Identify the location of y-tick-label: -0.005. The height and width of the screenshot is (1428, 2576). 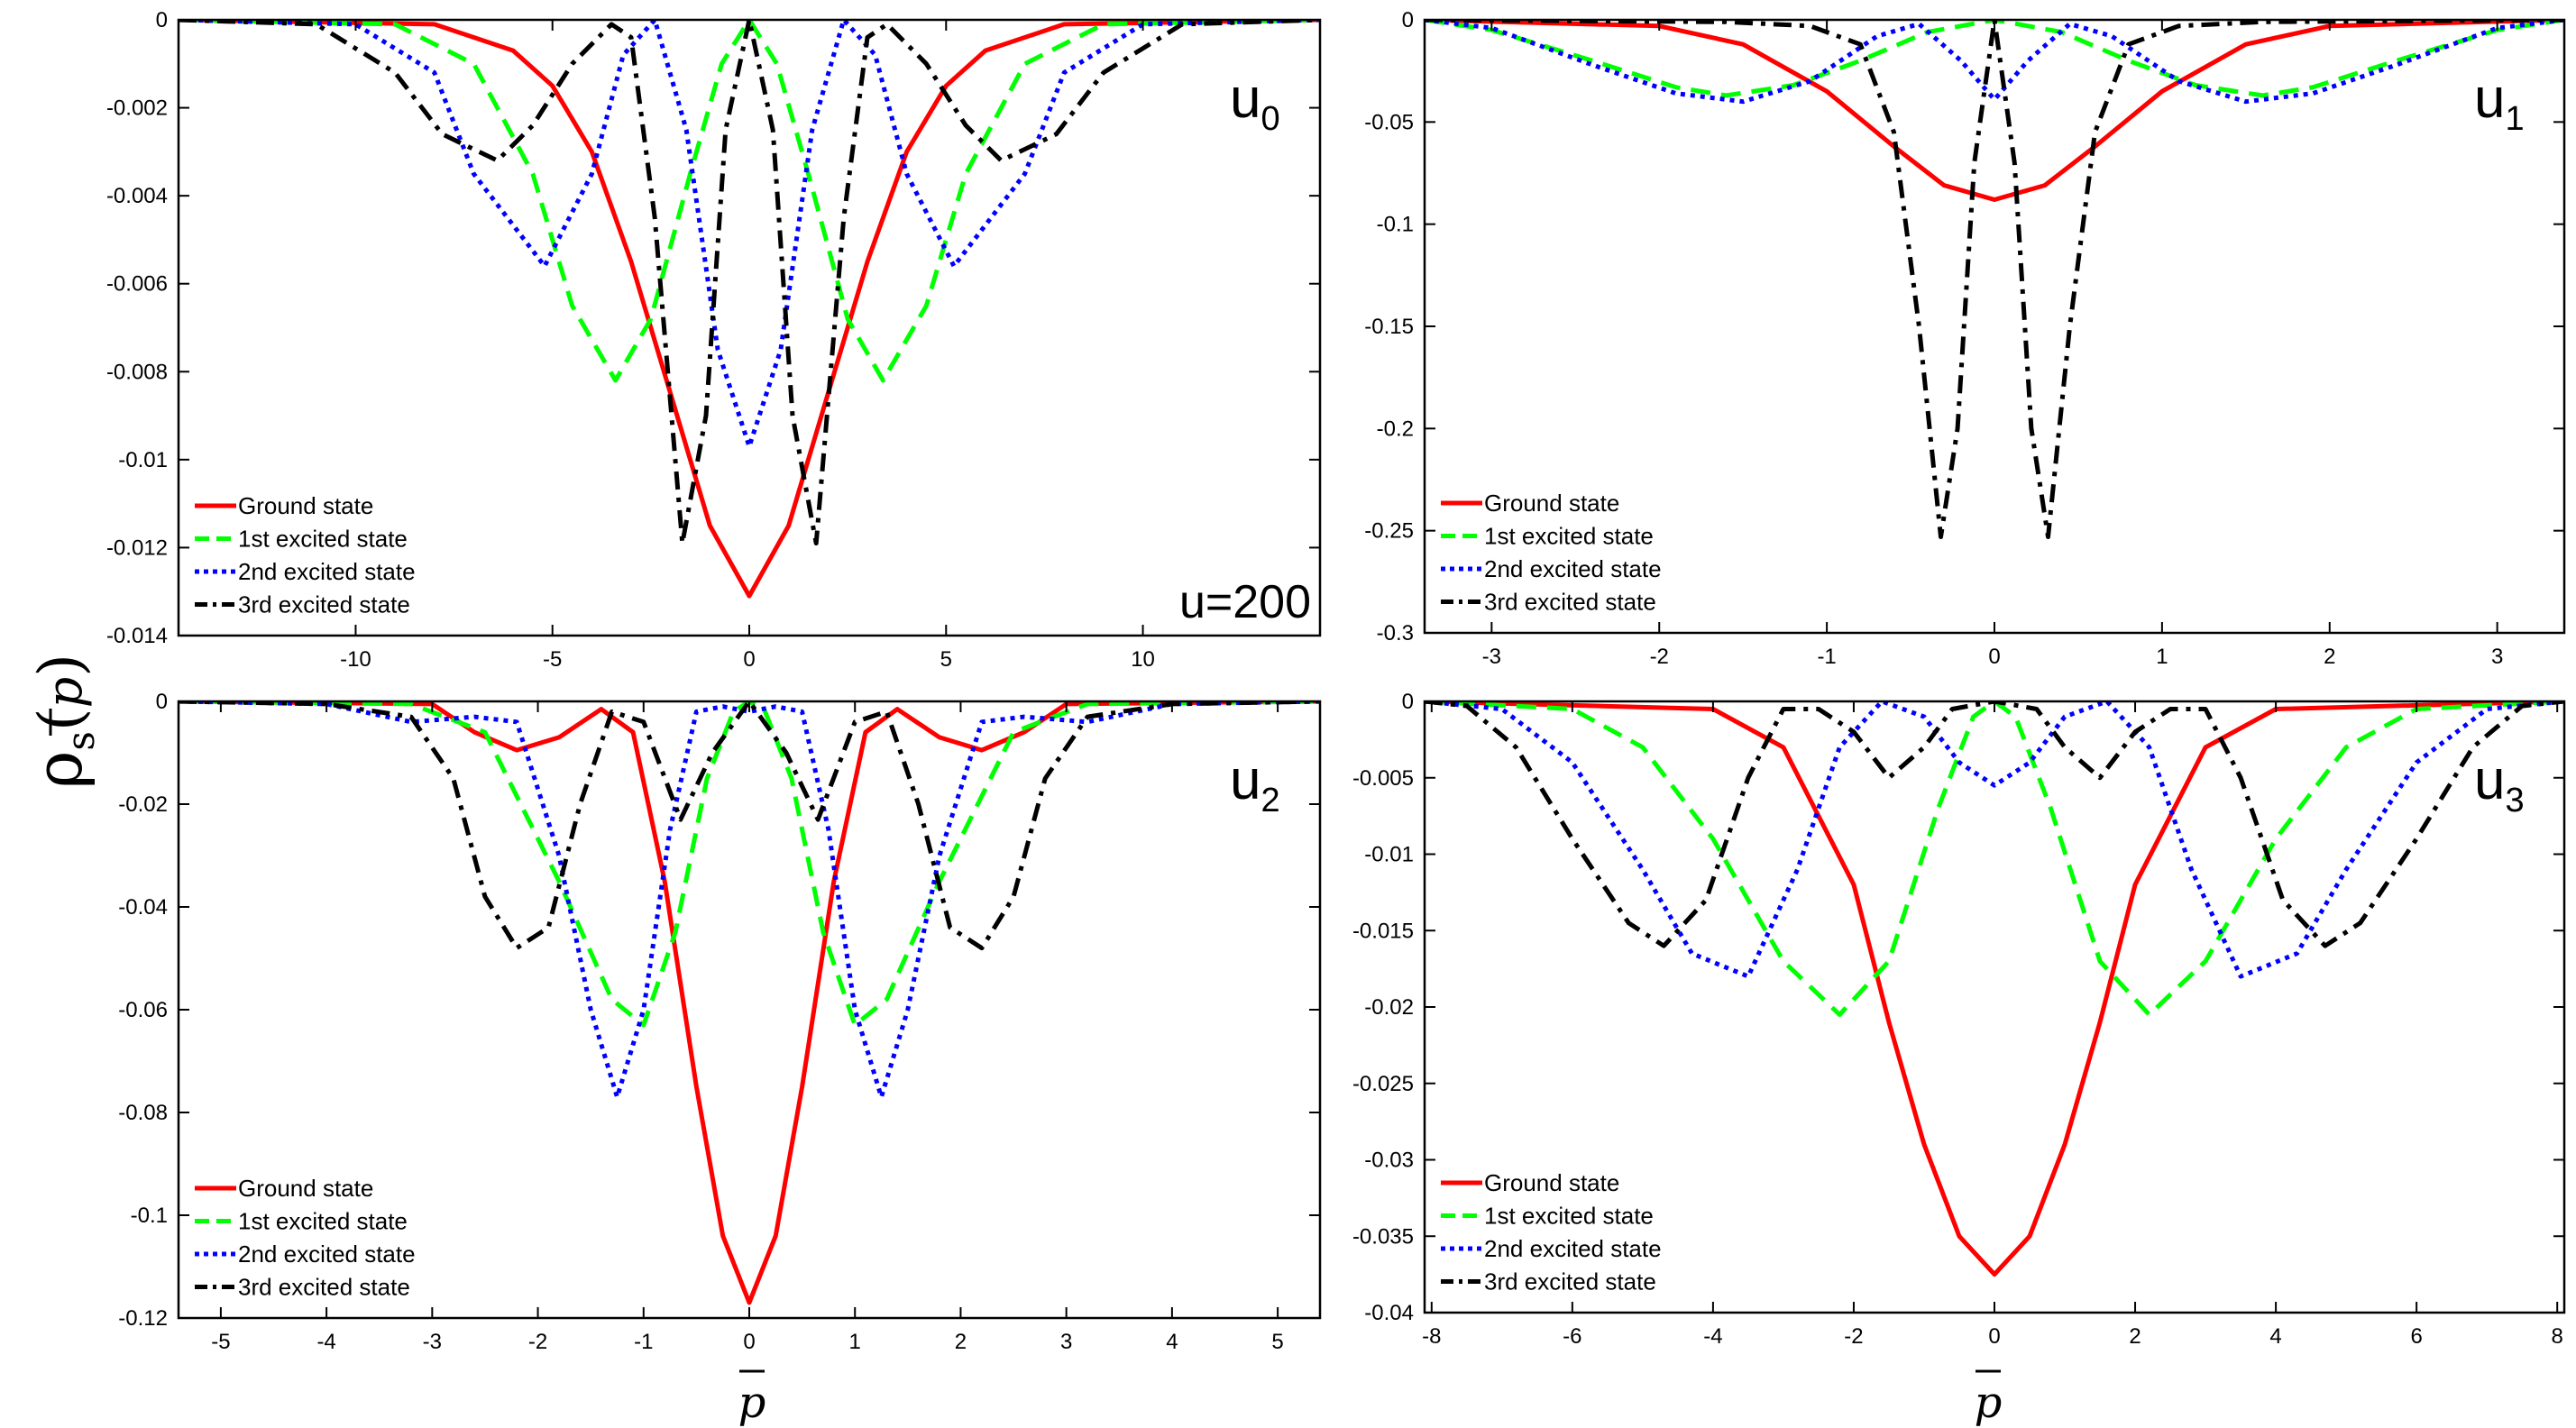
(1383, 778).